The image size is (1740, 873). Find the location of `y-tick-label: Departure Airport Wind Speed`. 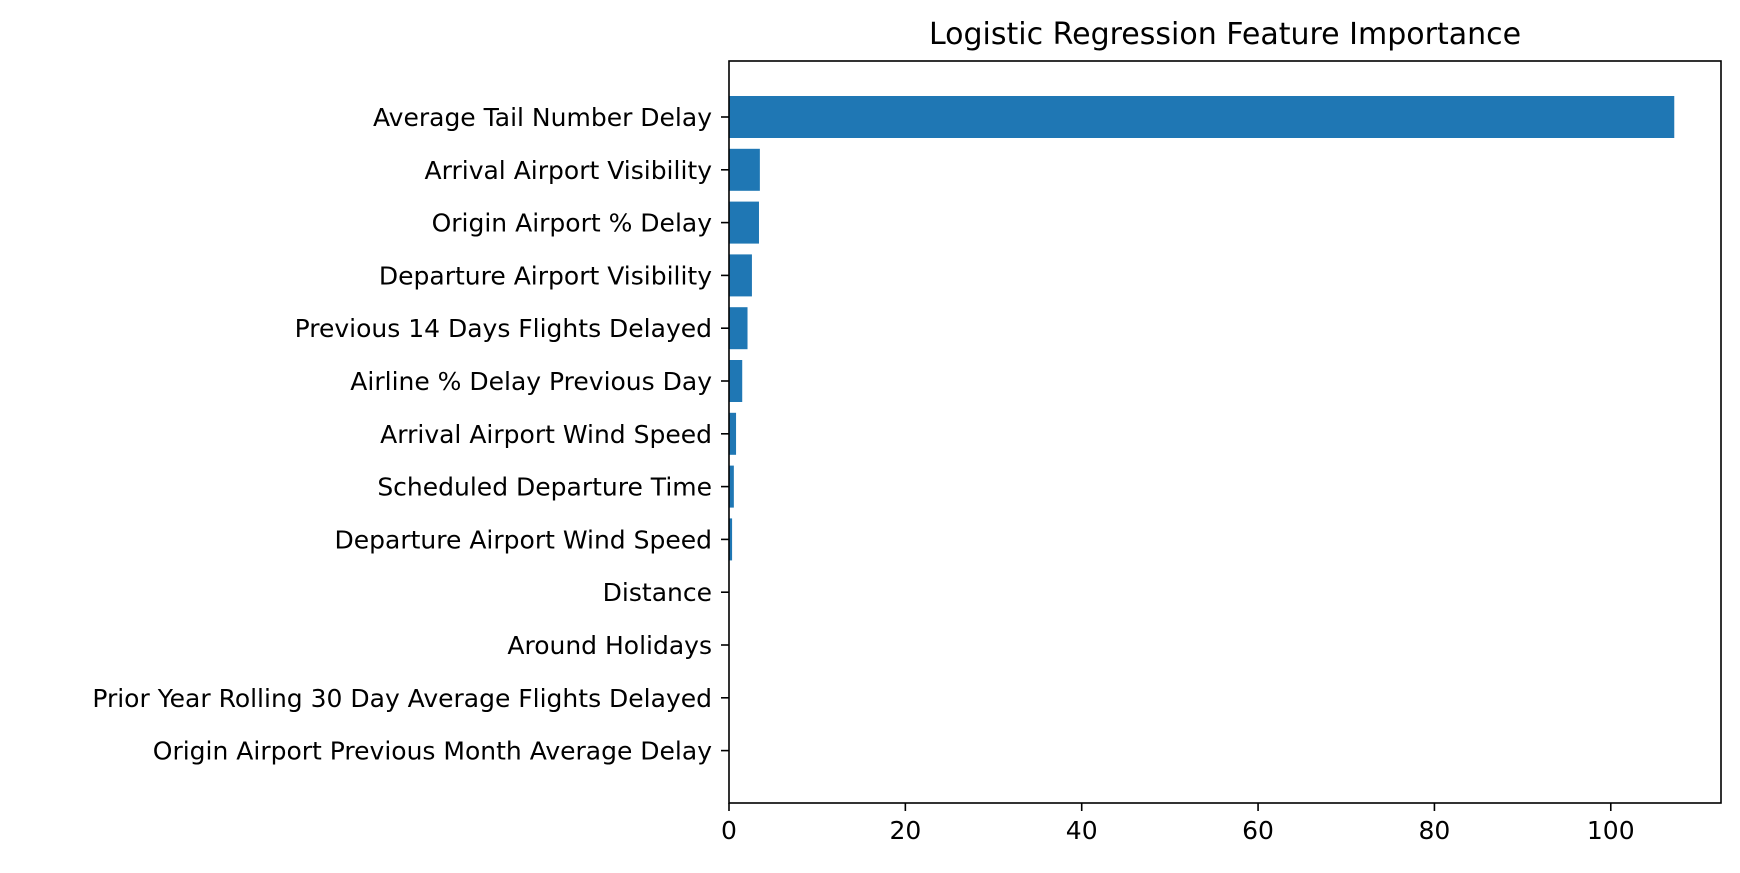

y-tick-label: Departure Airport Wind Speed is located at coordinates (523, 539).